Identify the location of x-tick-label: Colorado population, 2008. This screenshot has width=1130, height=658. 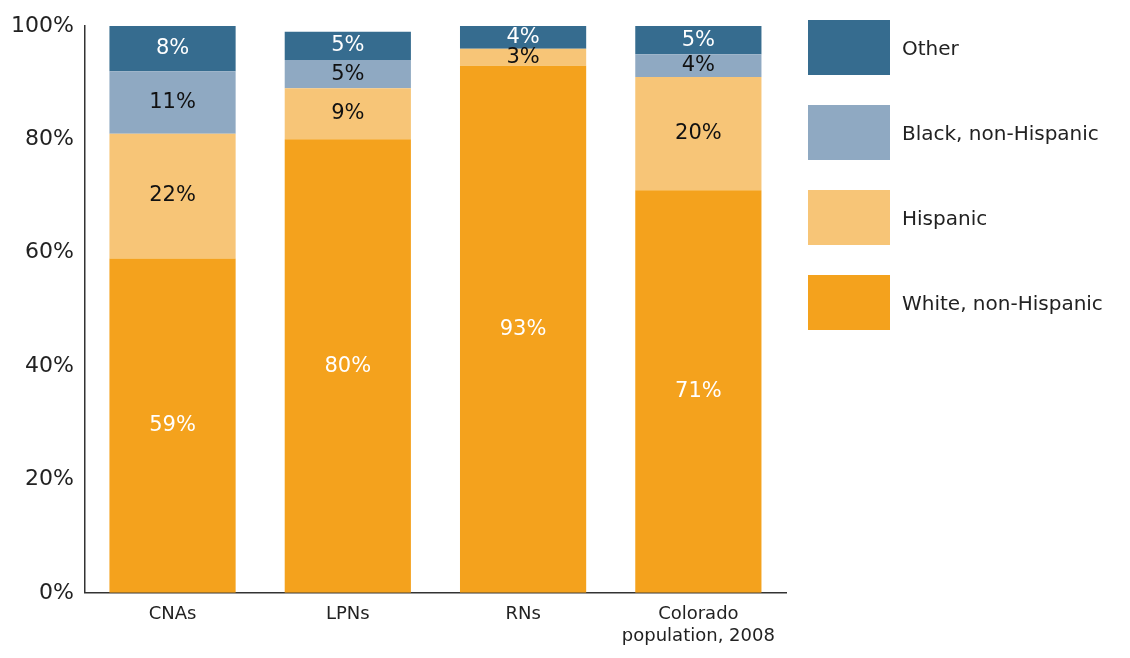
(698, 623).